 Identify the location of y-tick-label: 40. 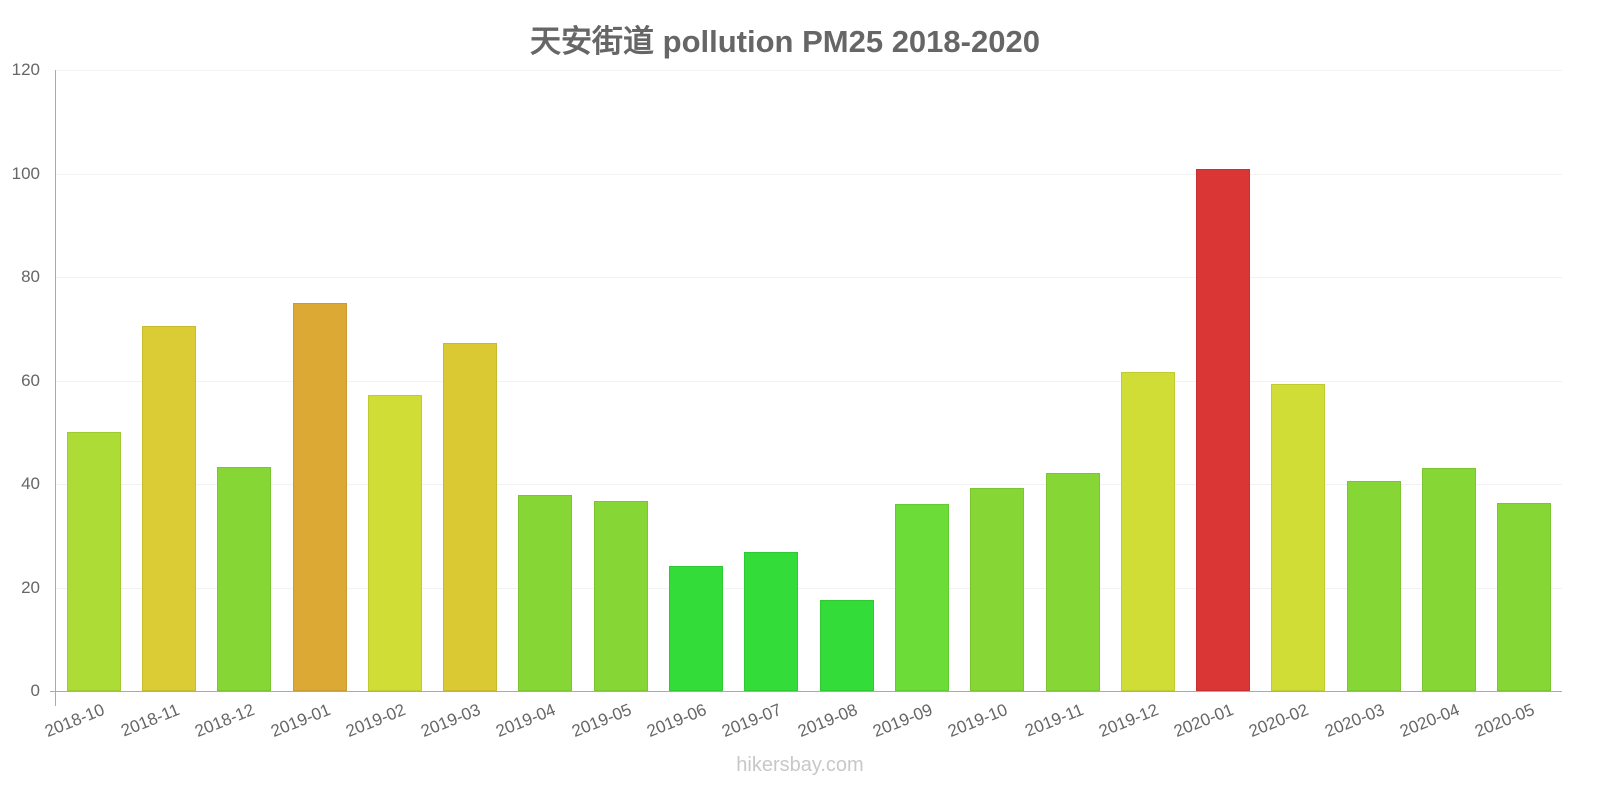
(30, 483).